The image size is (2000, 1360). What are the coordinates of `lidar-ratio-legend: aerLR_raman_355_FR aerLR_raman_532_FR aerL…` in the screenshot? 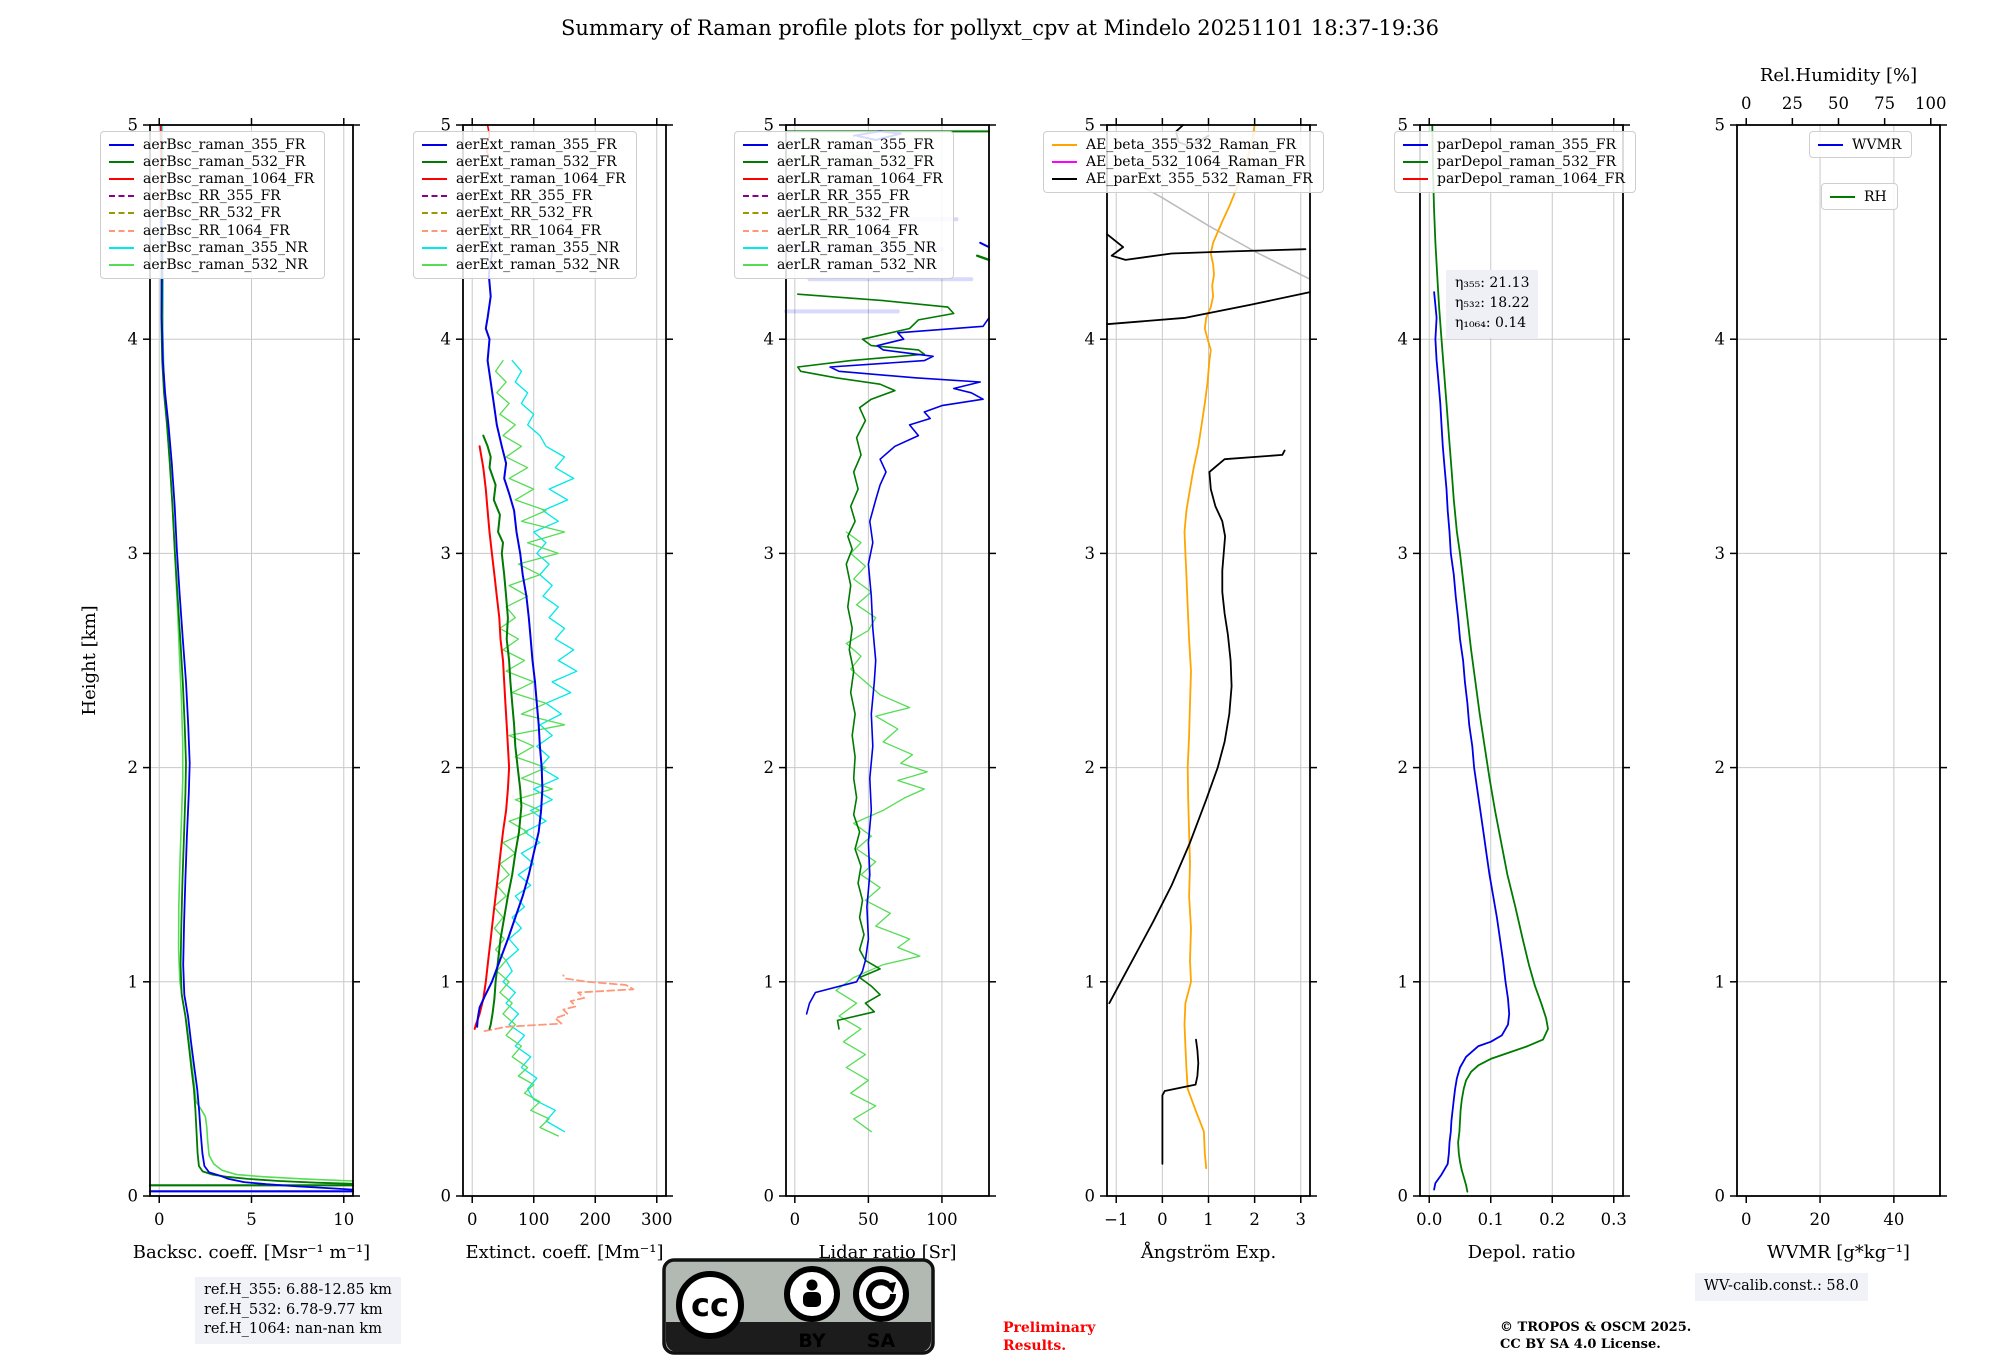 It's located at (844, 205).